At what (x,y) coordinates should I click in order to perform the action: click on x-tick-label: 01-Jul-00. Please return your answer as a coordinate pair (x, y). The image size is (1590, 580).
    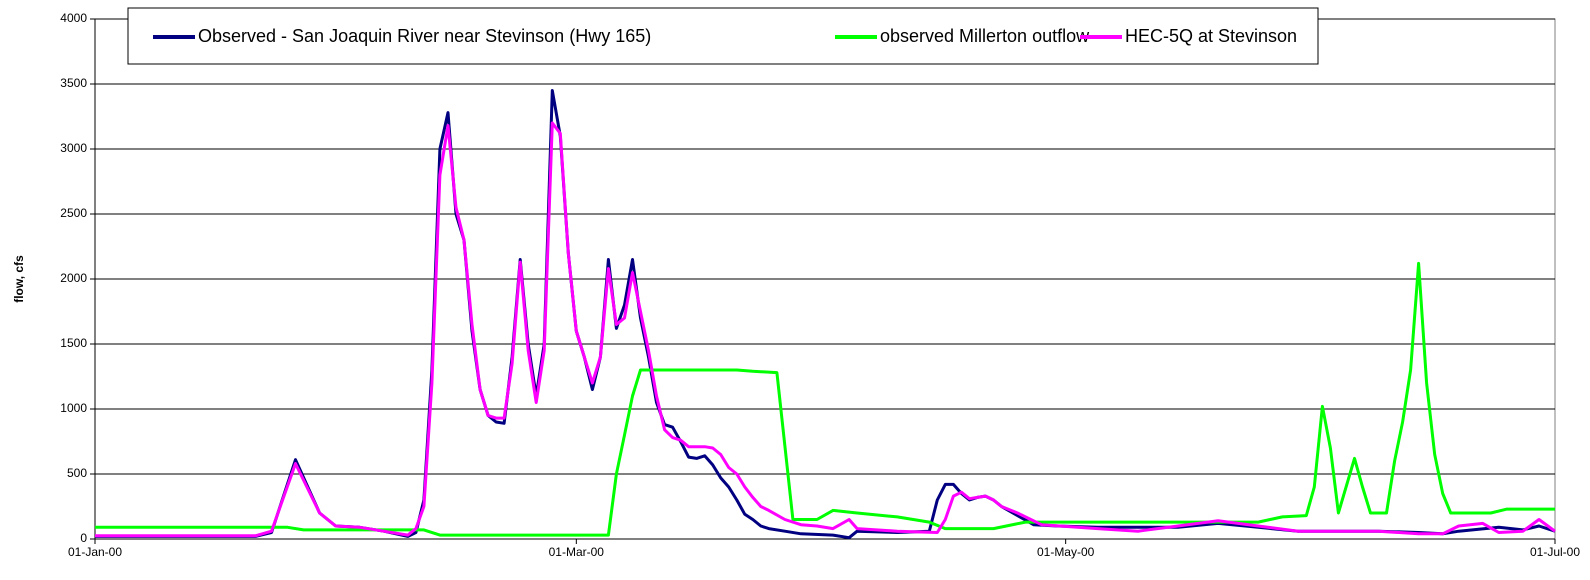
    Looking at the image, I should click on (1555, 552).